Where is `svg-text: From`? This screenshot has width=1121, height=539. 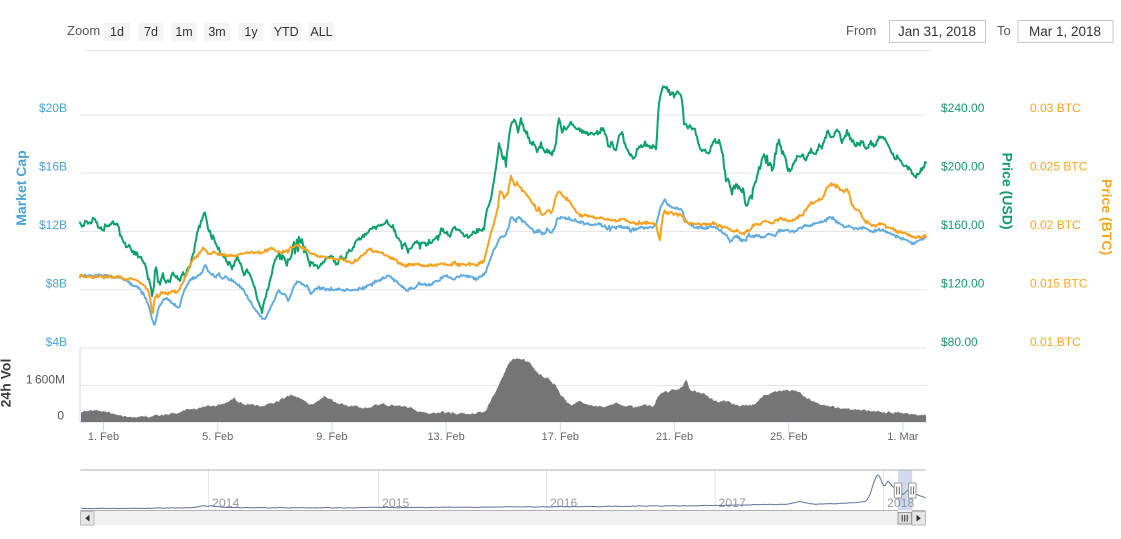
svg-text: From is located at coordinates (861, 30).